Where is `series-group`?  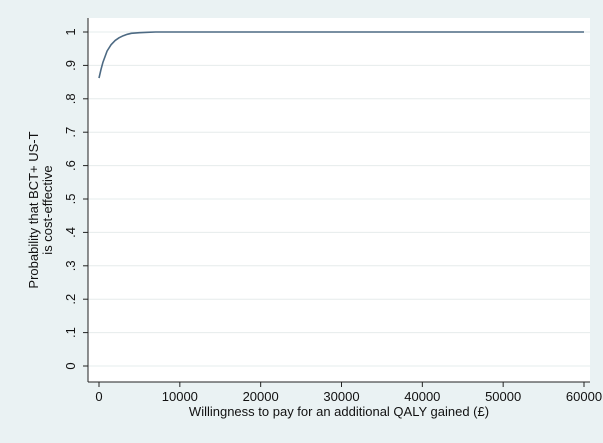
series-group is located at coordinates (341, 55).